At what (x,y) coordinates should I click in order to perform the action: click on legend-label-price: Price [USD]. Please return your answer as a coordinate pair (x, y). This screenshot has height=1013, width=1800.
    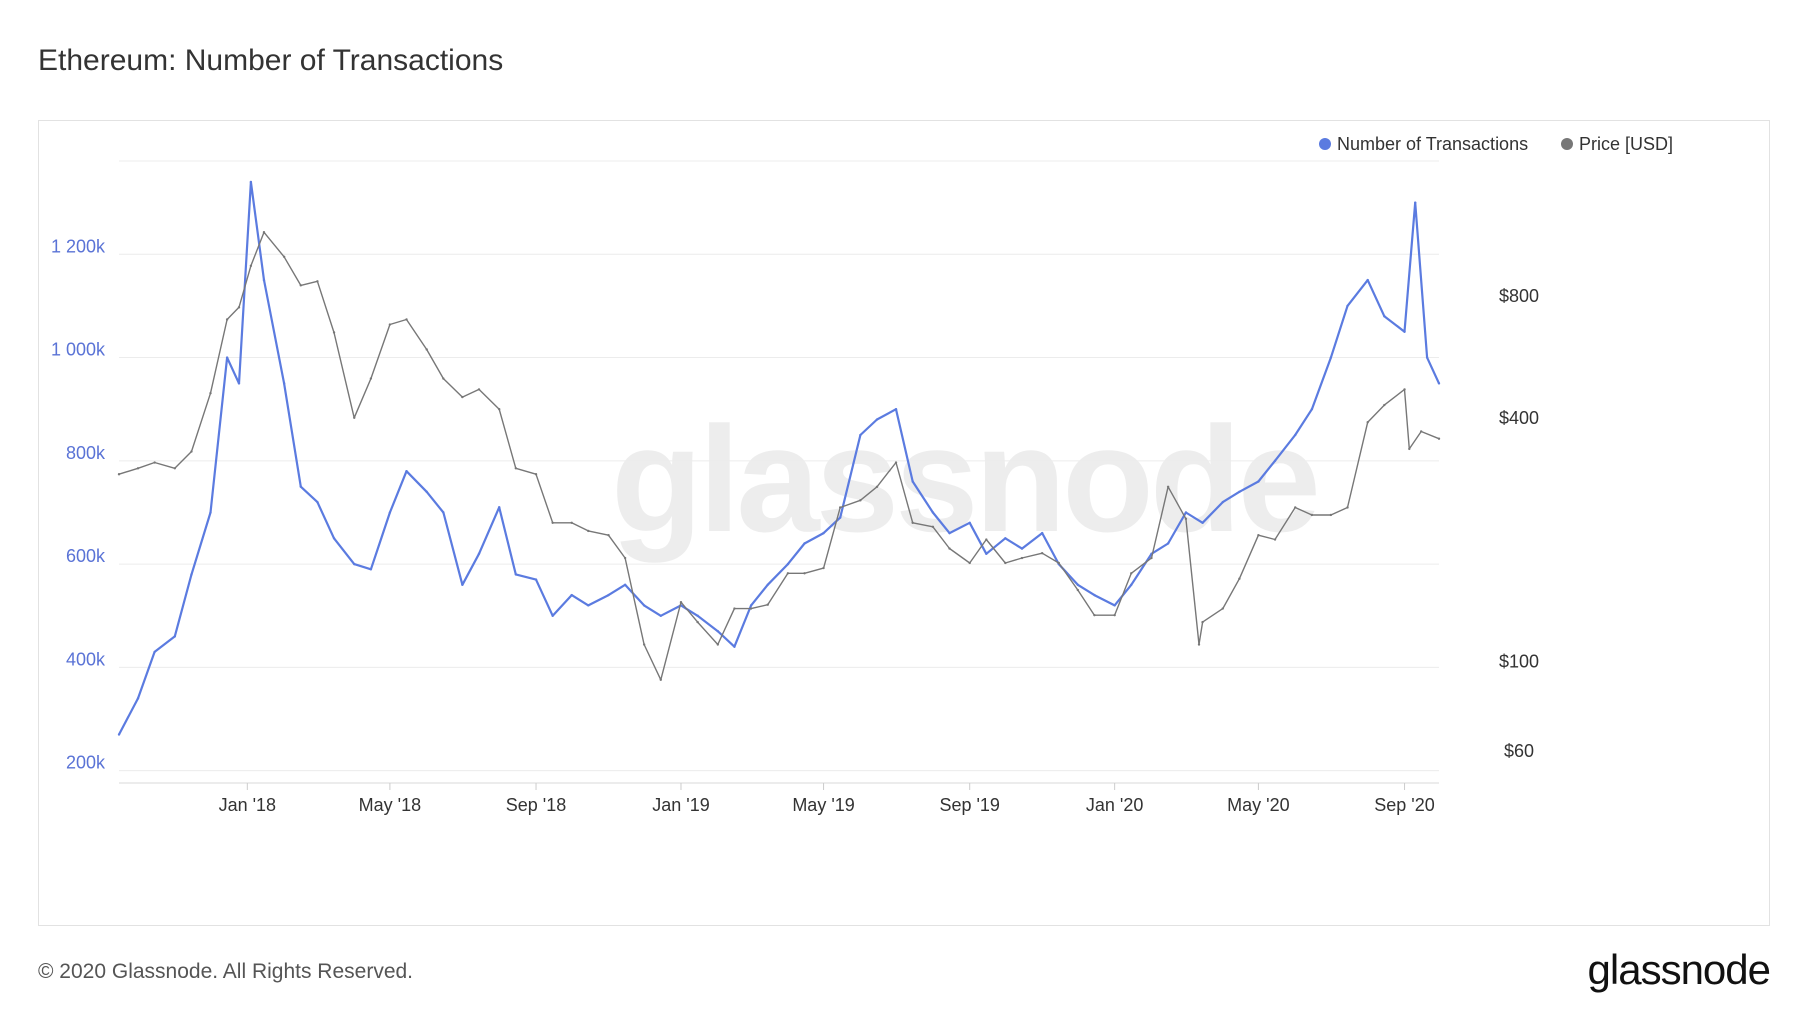
    Looking at the image, I should click on (1626, 144).